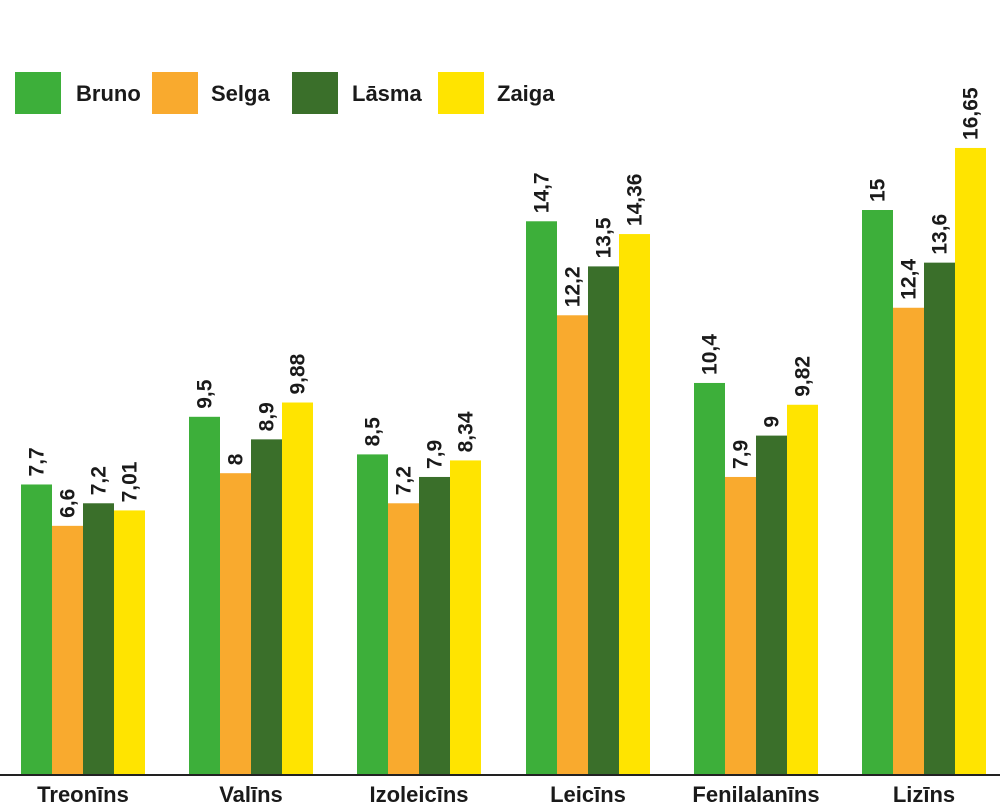  What do you see at coordinates (373, 432) in the screenshot?
I see `data-label: 8,5` at bounding box center [373, 432].